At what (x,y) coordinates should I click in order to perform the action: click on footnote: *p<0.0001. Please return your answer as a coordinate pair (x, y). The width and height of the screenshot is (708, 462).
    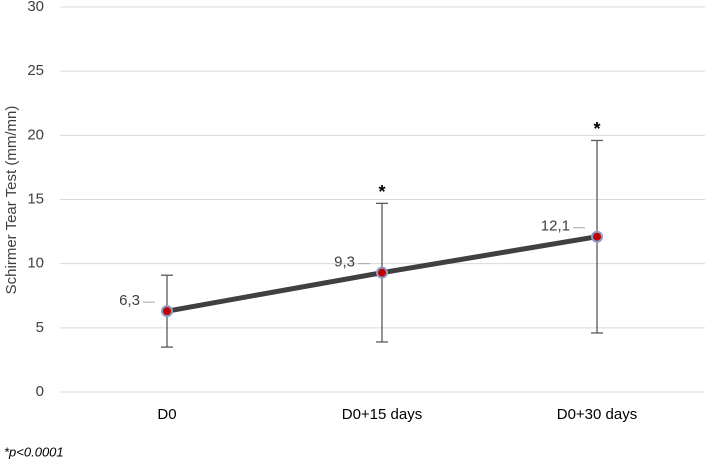
    Looking at the image, I should click on (34, 451).